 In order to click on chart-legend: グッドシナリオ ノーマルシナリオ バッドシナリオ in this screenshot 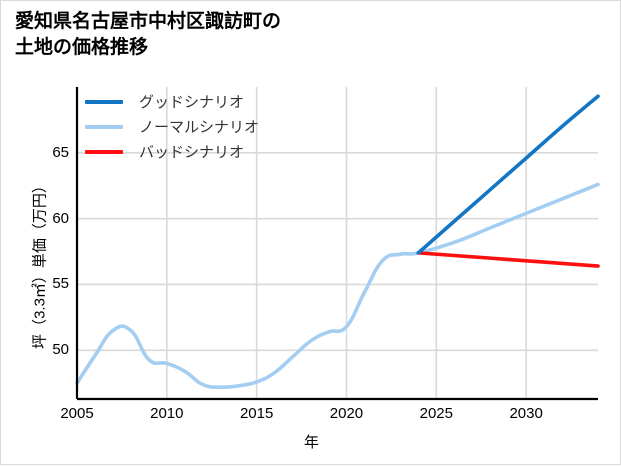, I will do `click(200, 126)`.